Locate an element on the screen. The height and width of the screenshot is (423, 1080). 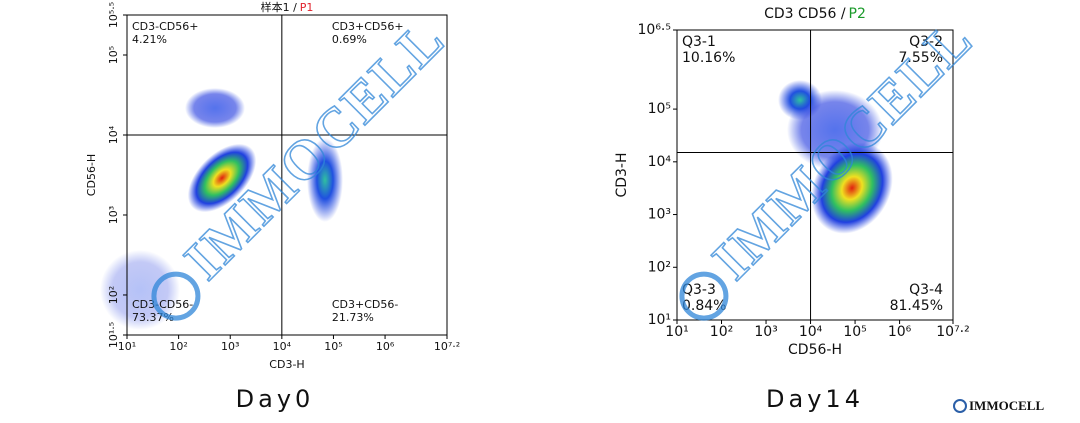
chart-title: CD3 CD56 /P2 is located at coordinates (815, 14).